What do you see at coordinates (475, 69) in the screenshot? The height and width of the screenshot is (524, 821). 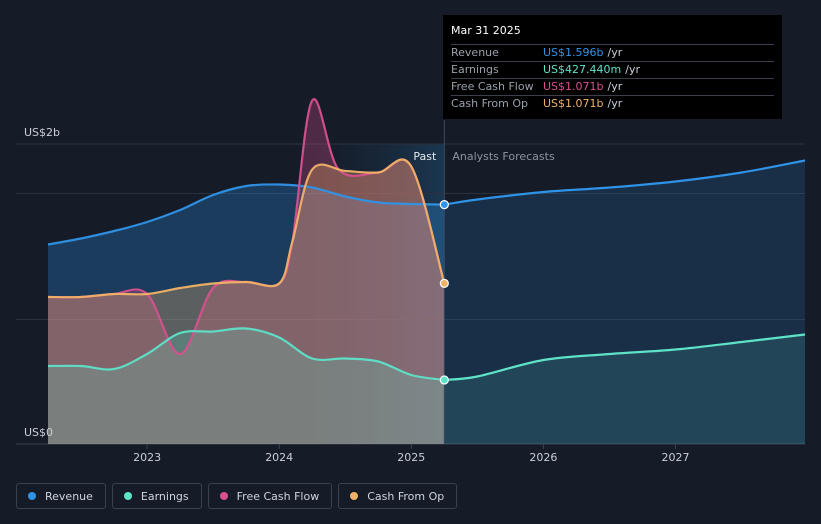 I see `tooltip-label: Earnings` at bounding box center [475, 69].